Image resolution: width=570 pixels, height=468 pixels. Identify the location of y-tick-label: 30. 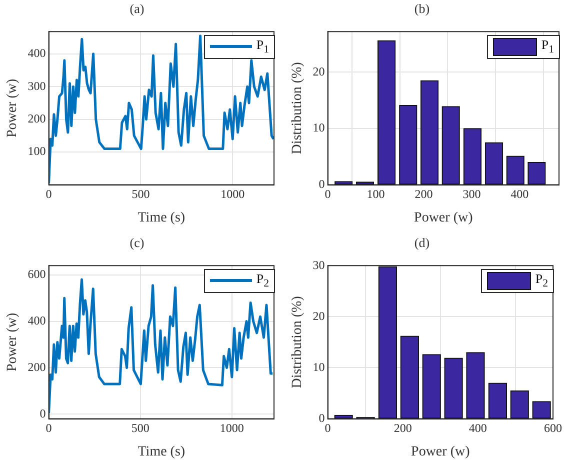
(318, 265).